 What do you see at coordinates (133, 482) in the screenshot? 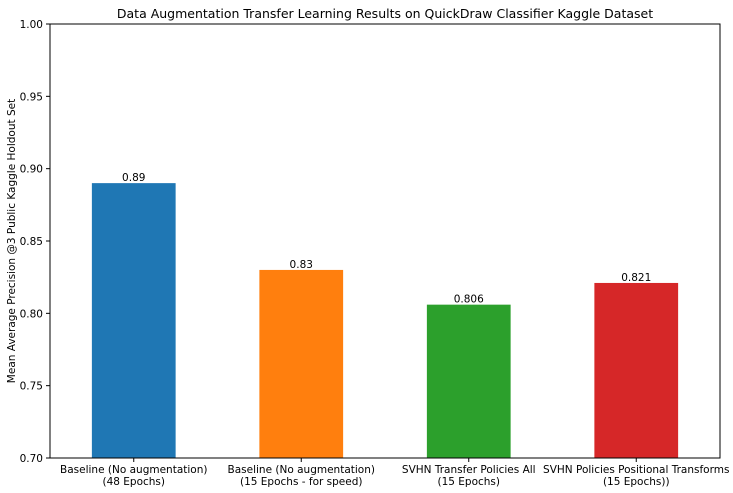
I see `x-tick-label: (48 Epochs)` at bounding box center [133, 482].